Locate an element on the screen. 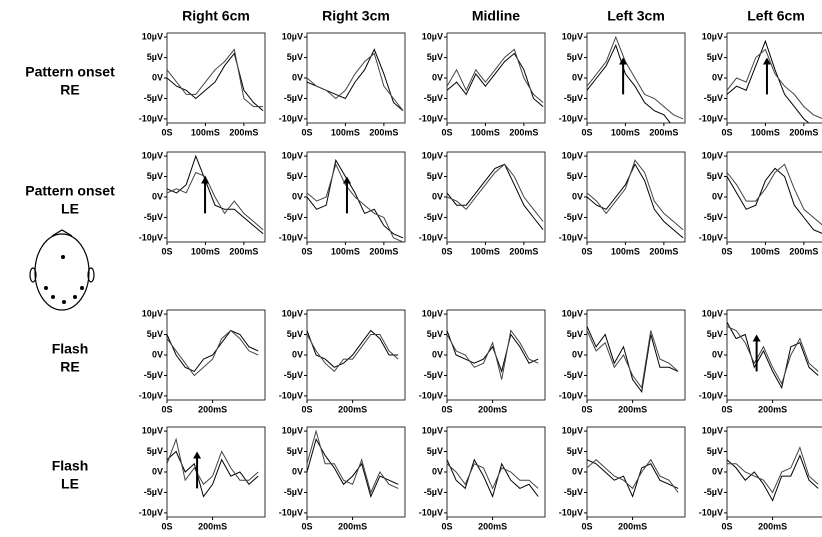 The width and height of the screenshot is (822, 537). column-title: Right 6cm is located at coordinates (216, 16).